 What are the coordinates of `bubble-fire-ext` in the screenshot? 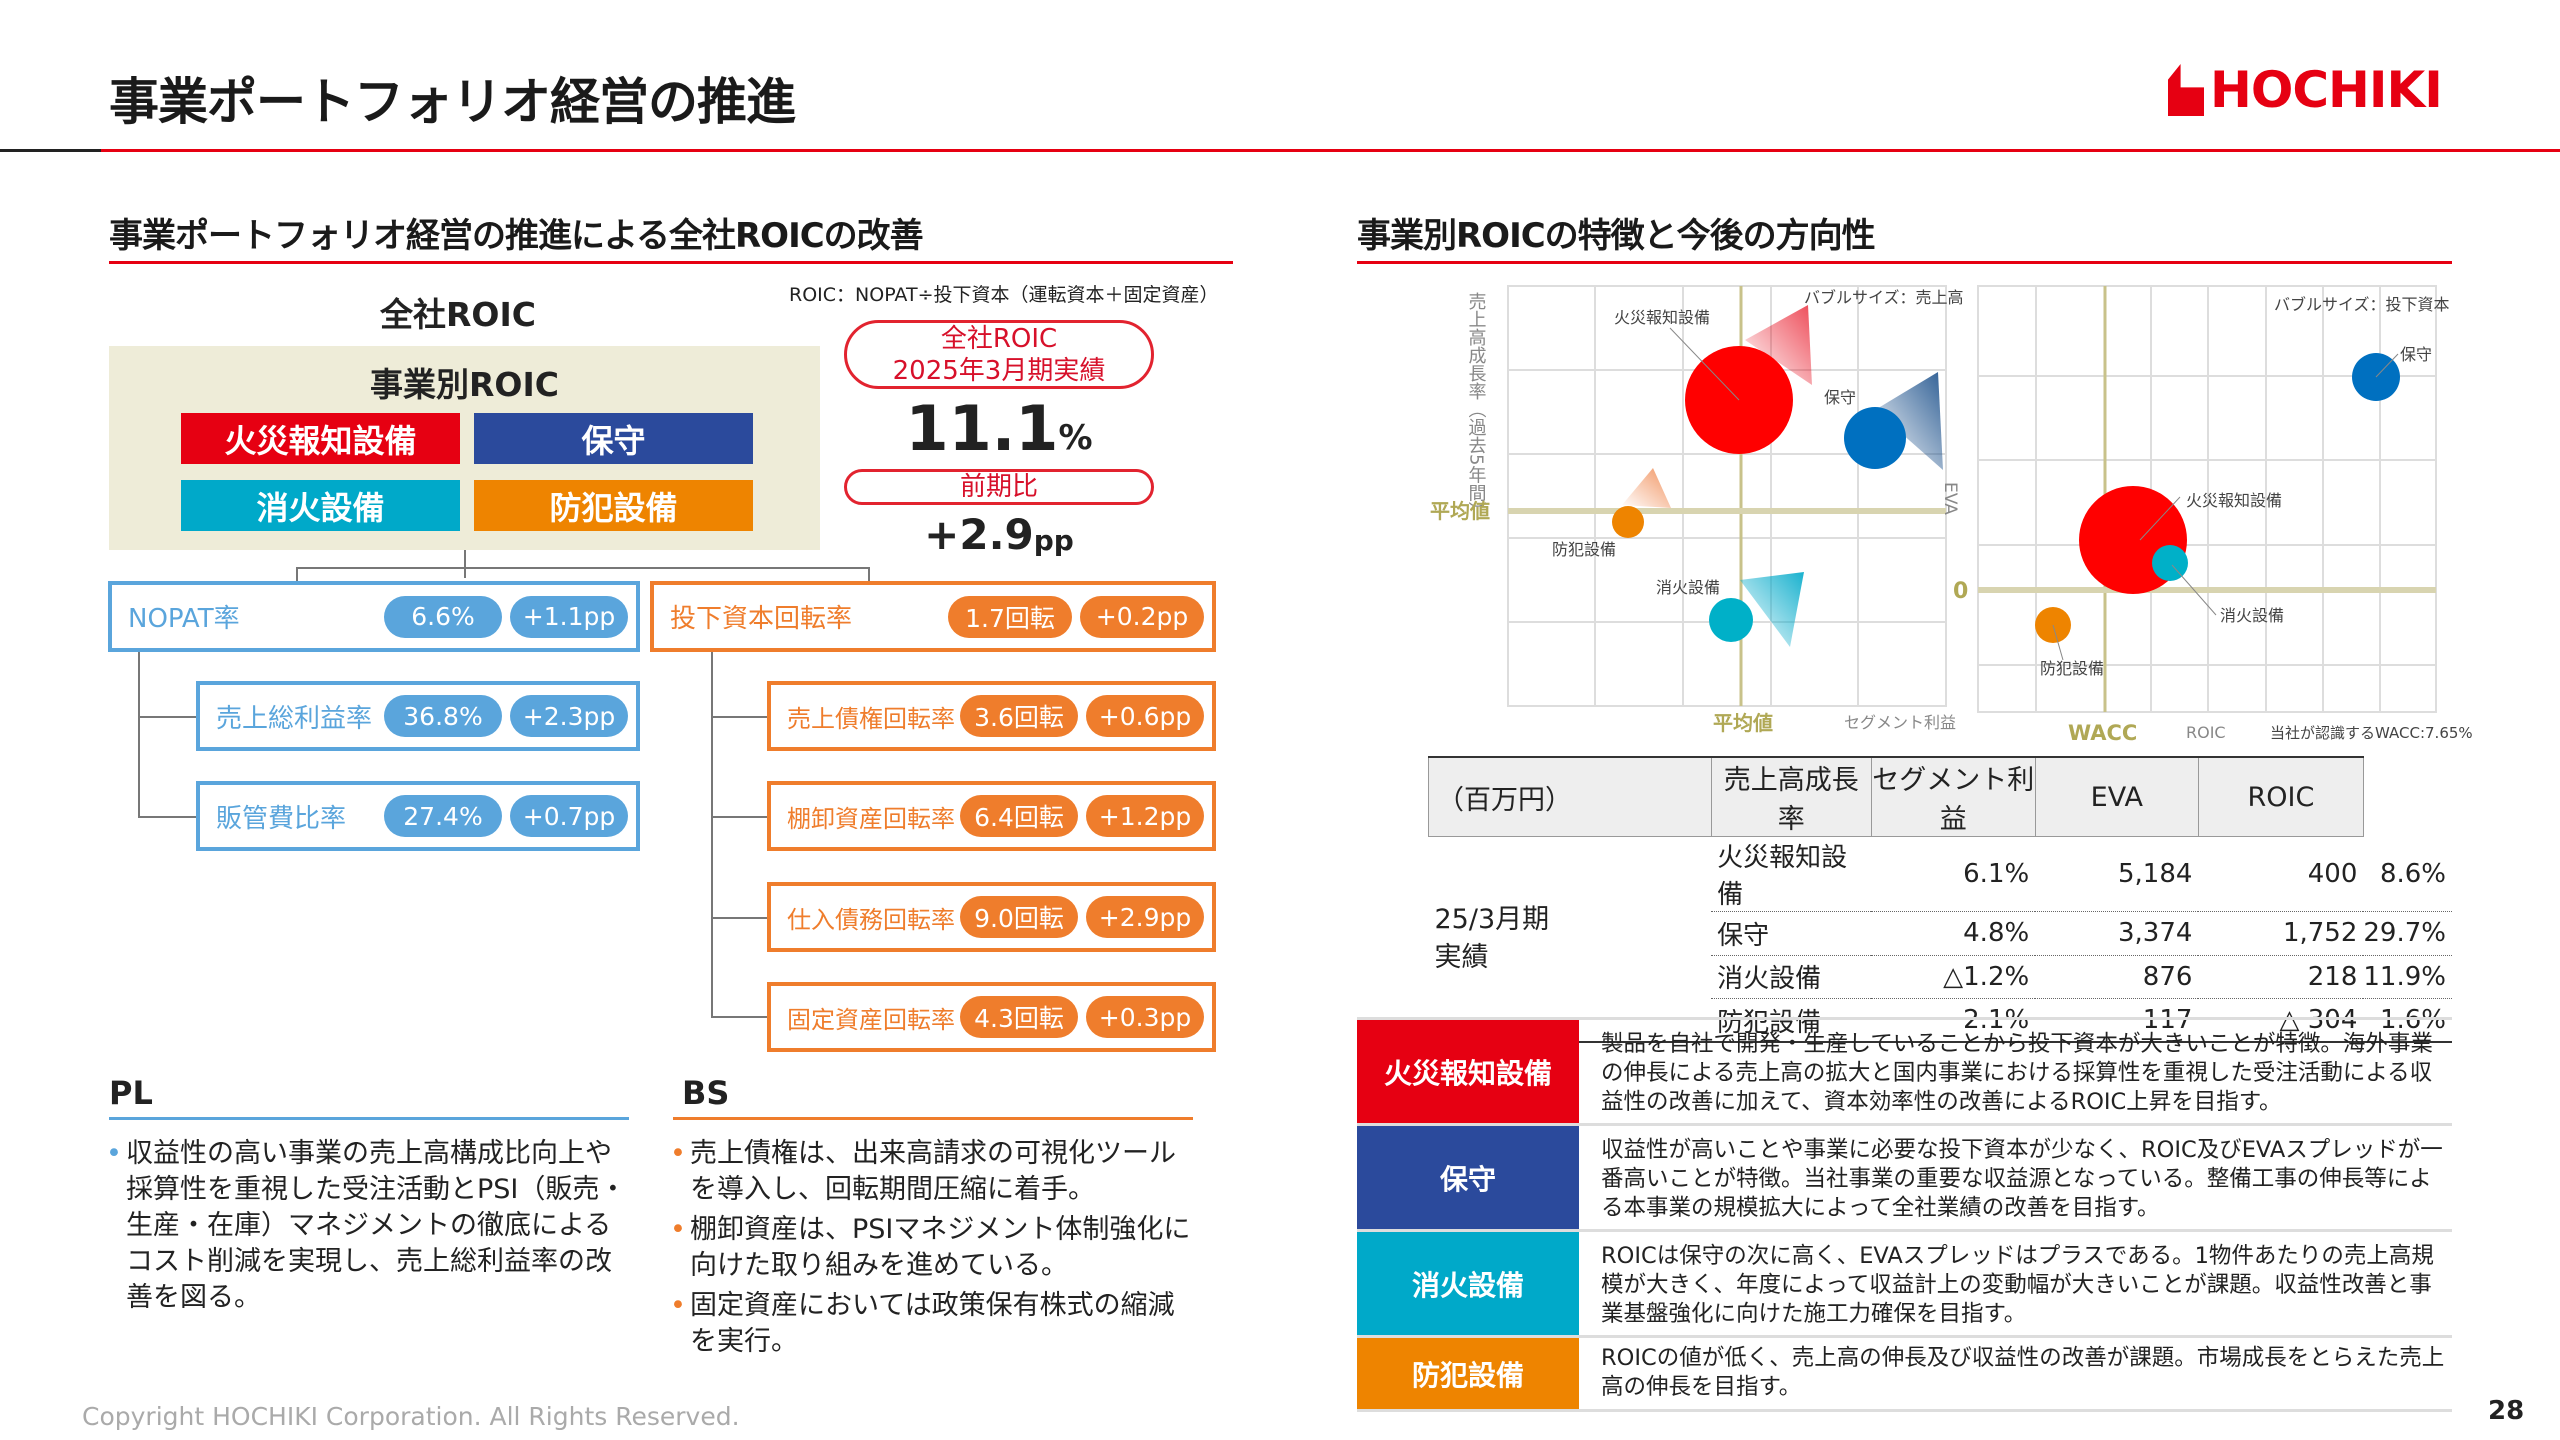 It's located at (1731, 620).